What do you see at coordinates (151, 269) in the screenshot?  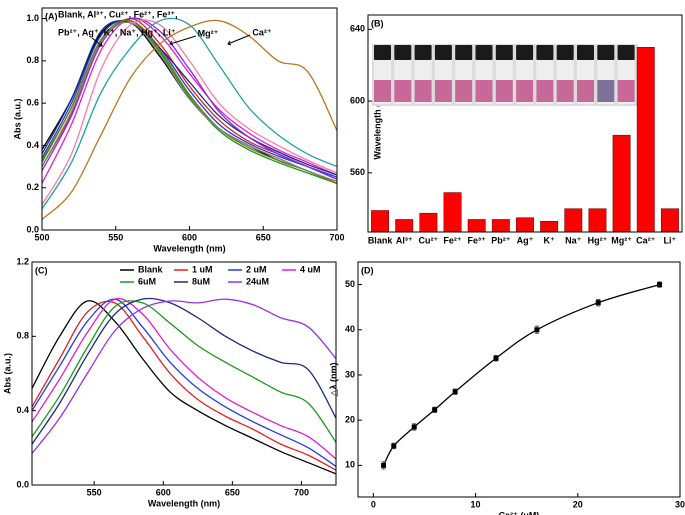 I see `legend-label: Blank` at bounding box center [151, 269].